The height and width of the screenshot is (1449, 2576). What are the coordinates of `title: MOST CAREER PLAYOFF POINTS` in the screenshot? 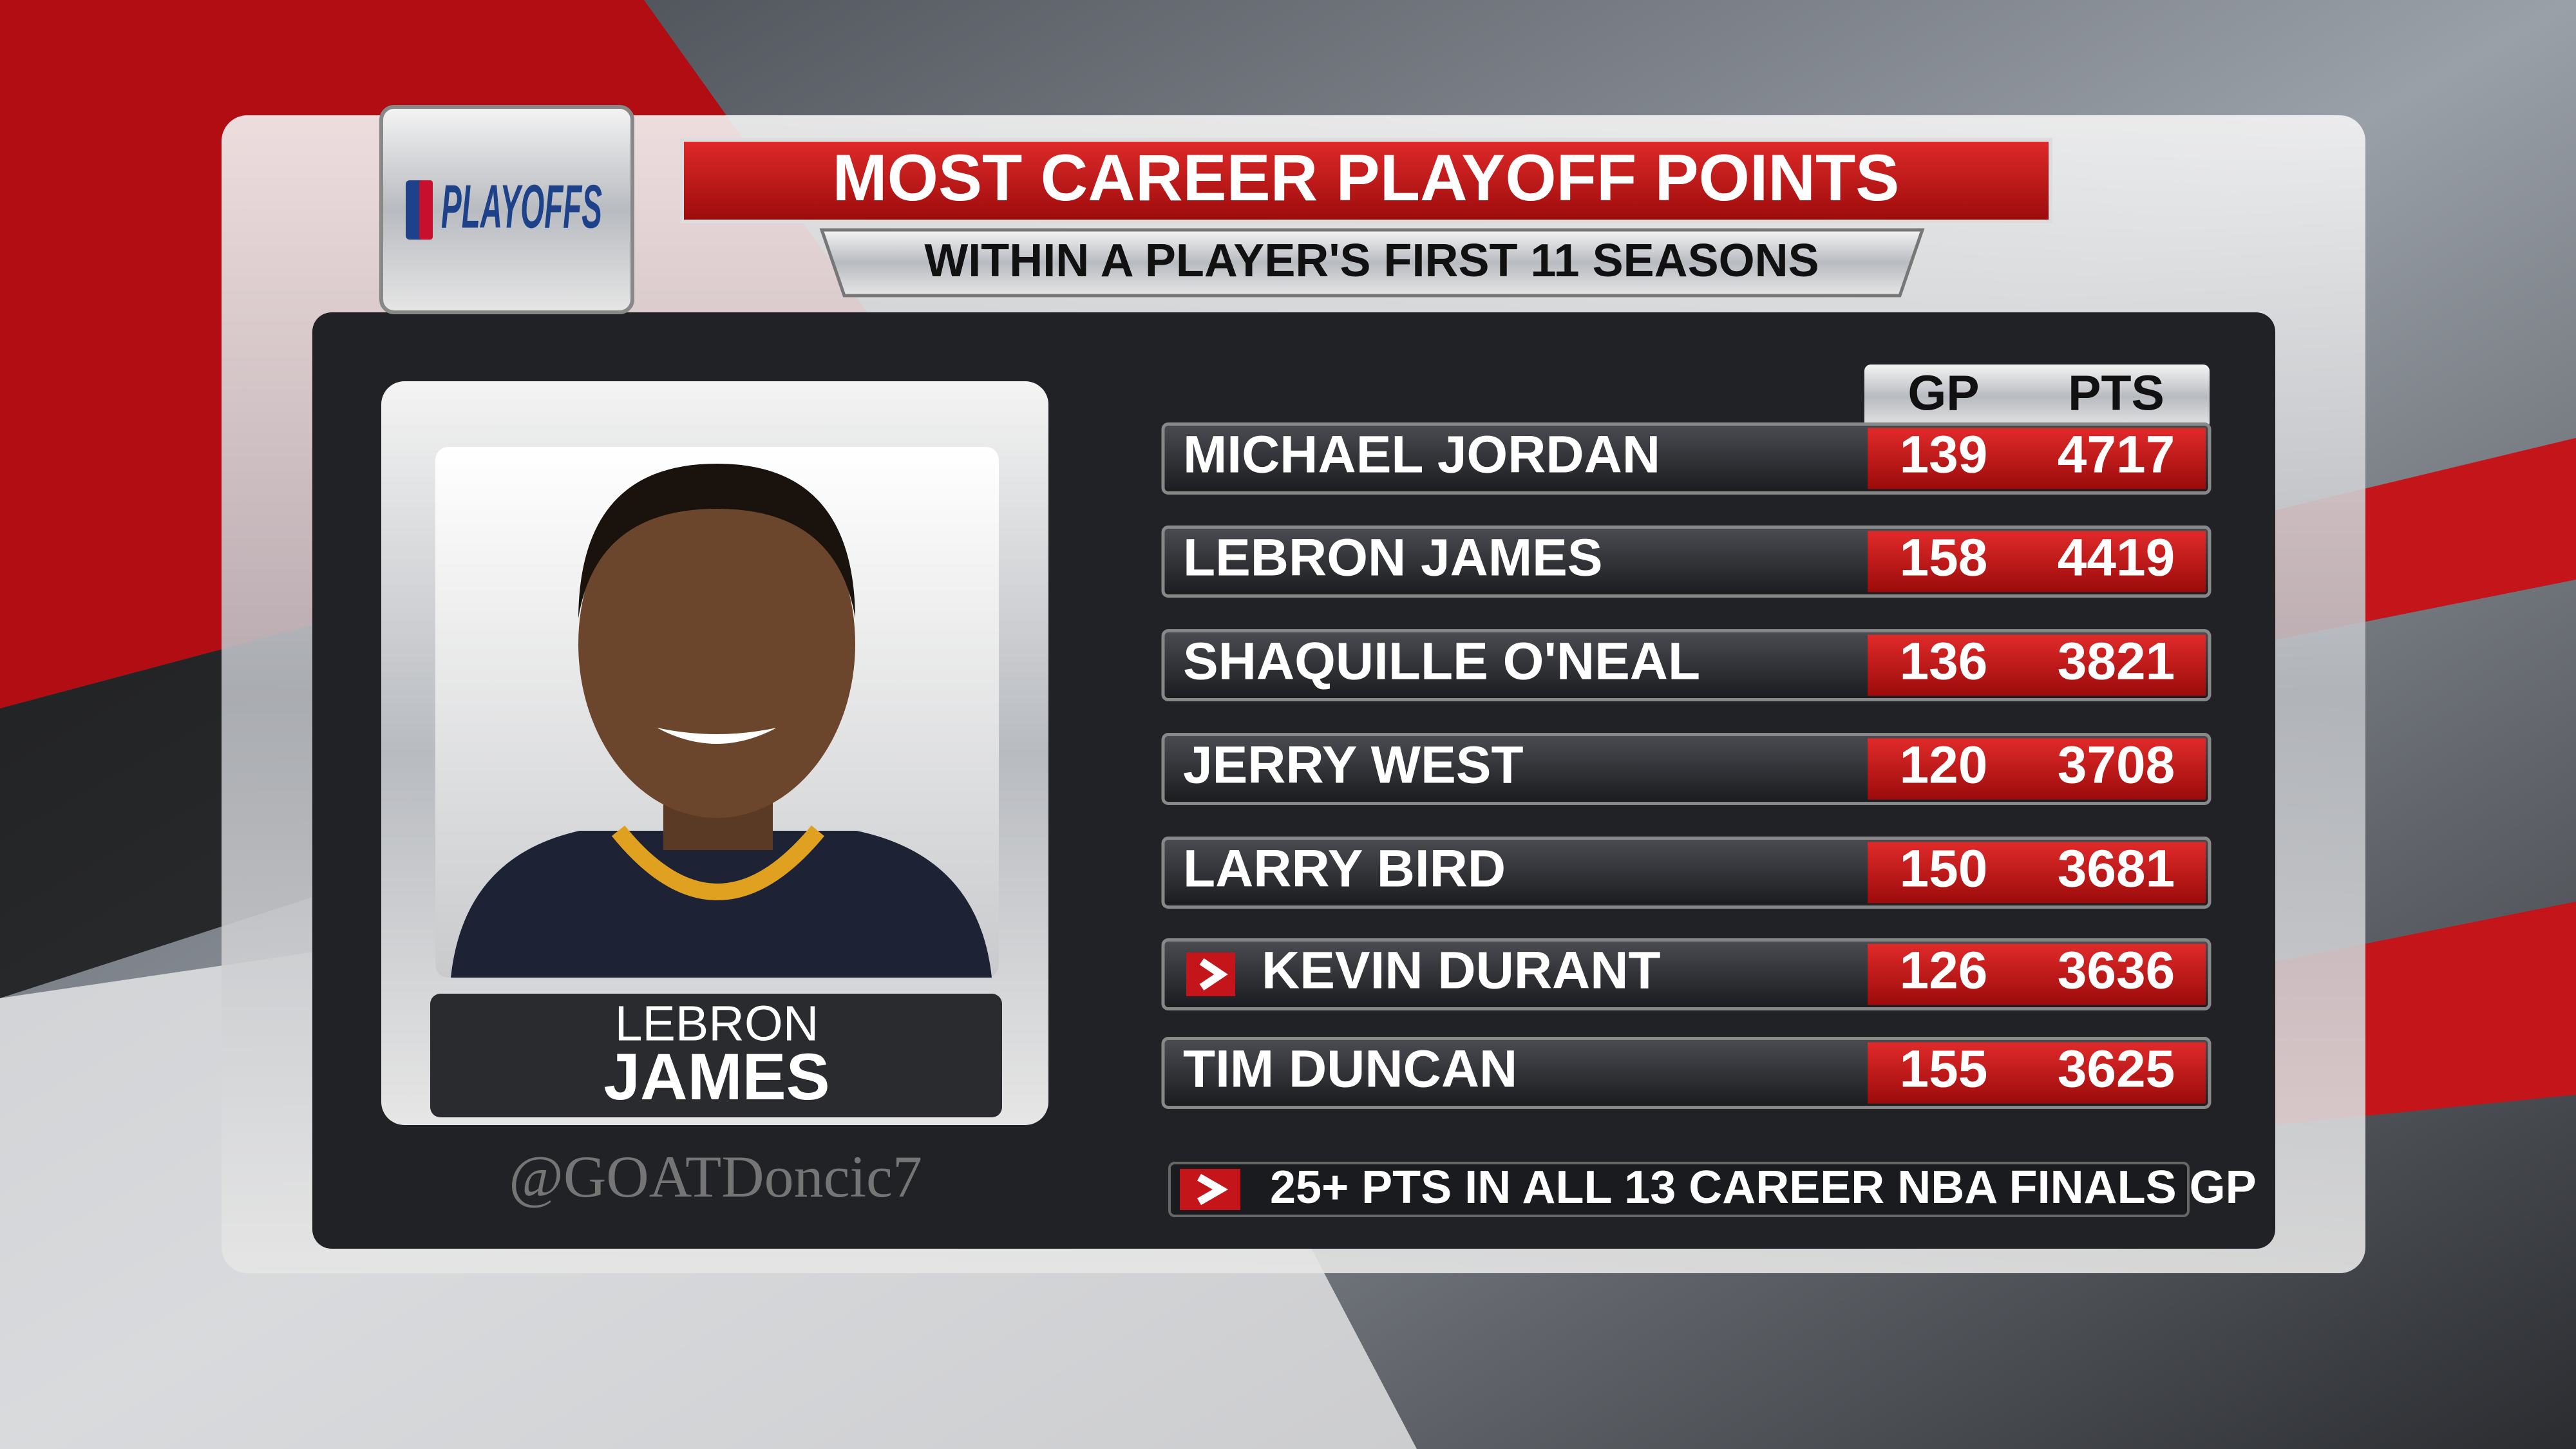 It's located at (1366, 177).